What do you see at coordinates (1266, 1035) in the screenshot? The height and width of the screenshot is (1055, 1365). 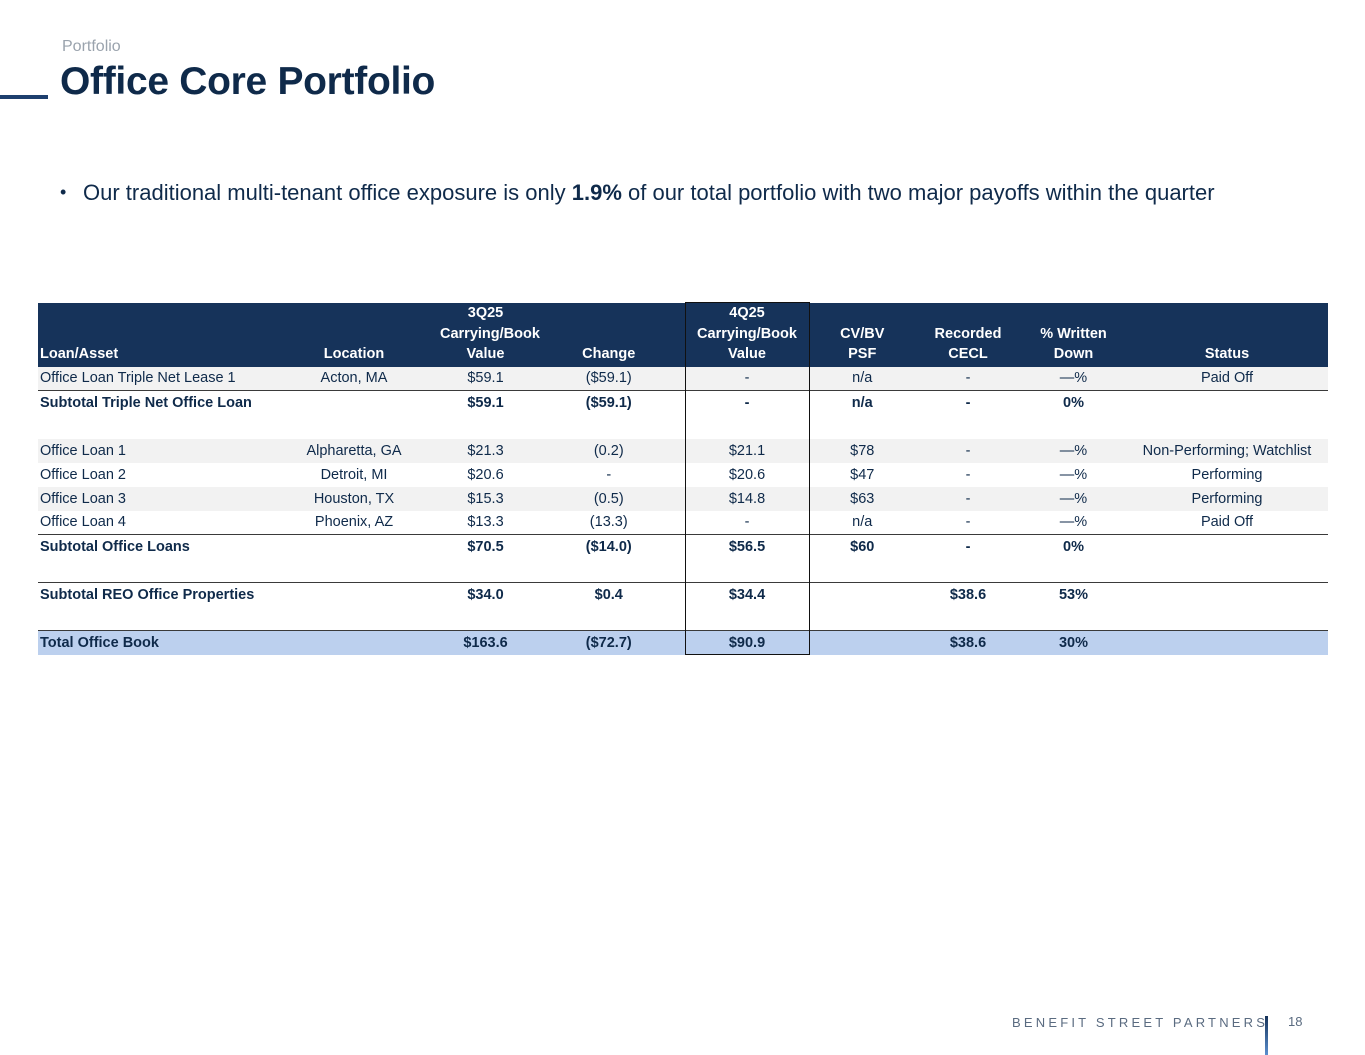 I see `footer-divider` at bounding box center [1266, 1035].